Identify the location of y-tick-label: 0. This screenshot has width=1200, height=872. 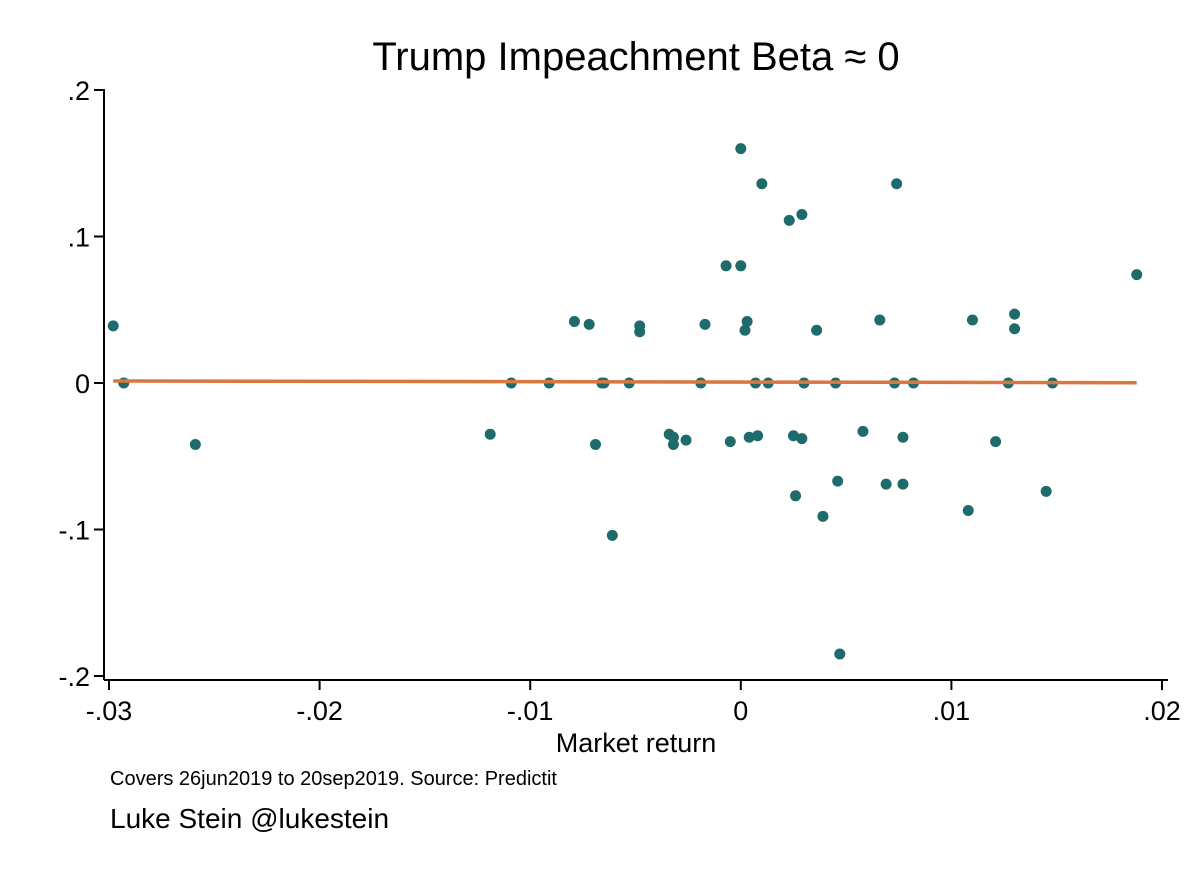
(82, 384).